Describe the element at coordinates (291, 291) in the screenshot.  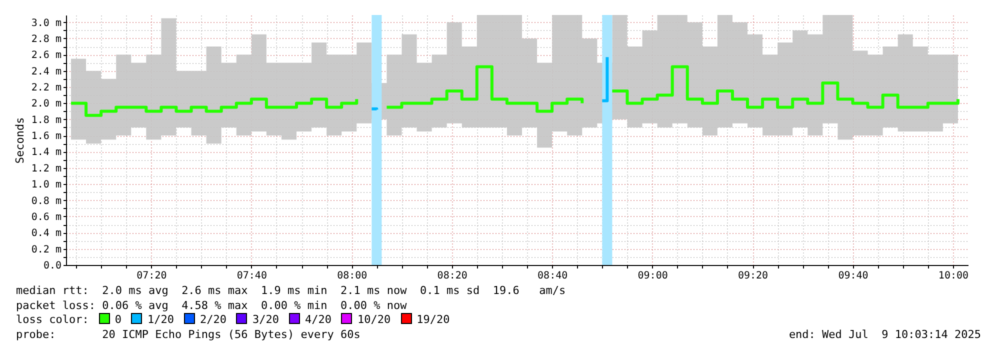
I see `text: median rtt: 2.0 ms avg 2.6 ms max 1.9 ms min 2.1 ms now 0.1 ms sd 19.6 am/s` at that location.